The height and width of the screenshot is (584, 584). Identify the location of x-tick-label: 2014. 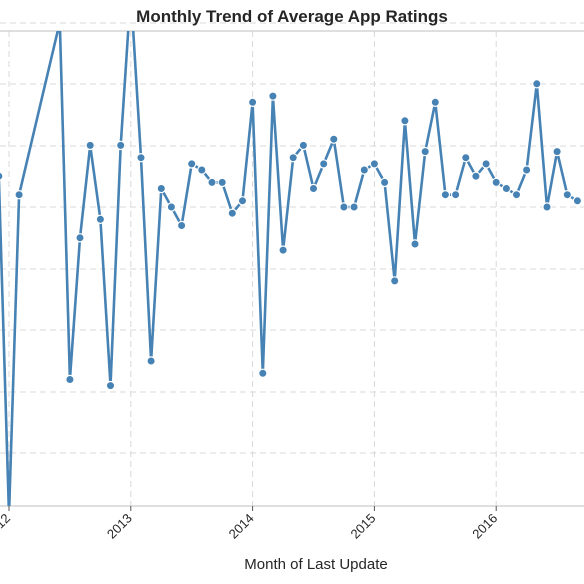
(241, 526).